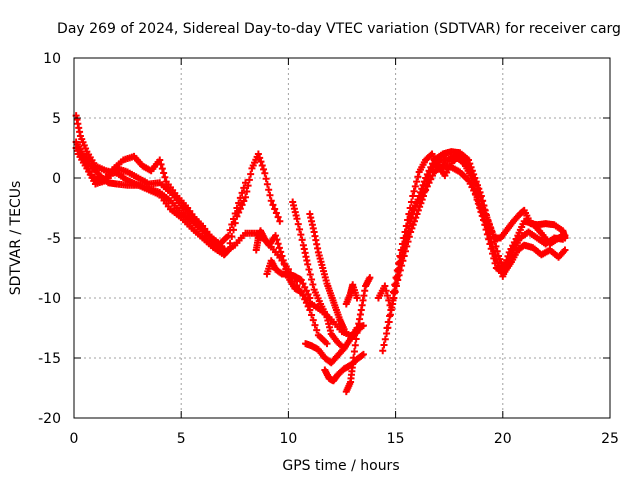 The height and width of the screenshot is (484, 640). What do you see at coordinates (340, 466) in the screenshot?
I see `x-axis-label: GPS time / hours` at bounding box center [340, 466].